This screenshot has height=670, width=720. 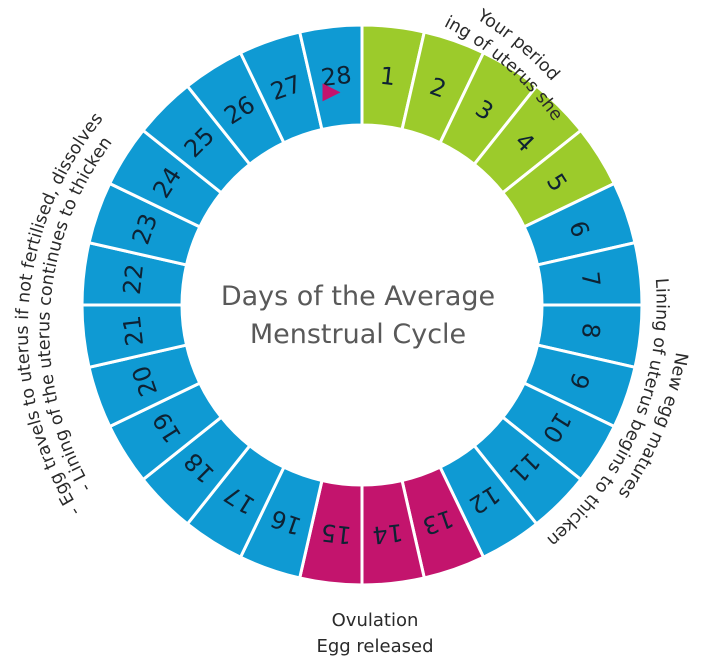 I want to click on day-label-8: 8, so click(x=591, y=331).